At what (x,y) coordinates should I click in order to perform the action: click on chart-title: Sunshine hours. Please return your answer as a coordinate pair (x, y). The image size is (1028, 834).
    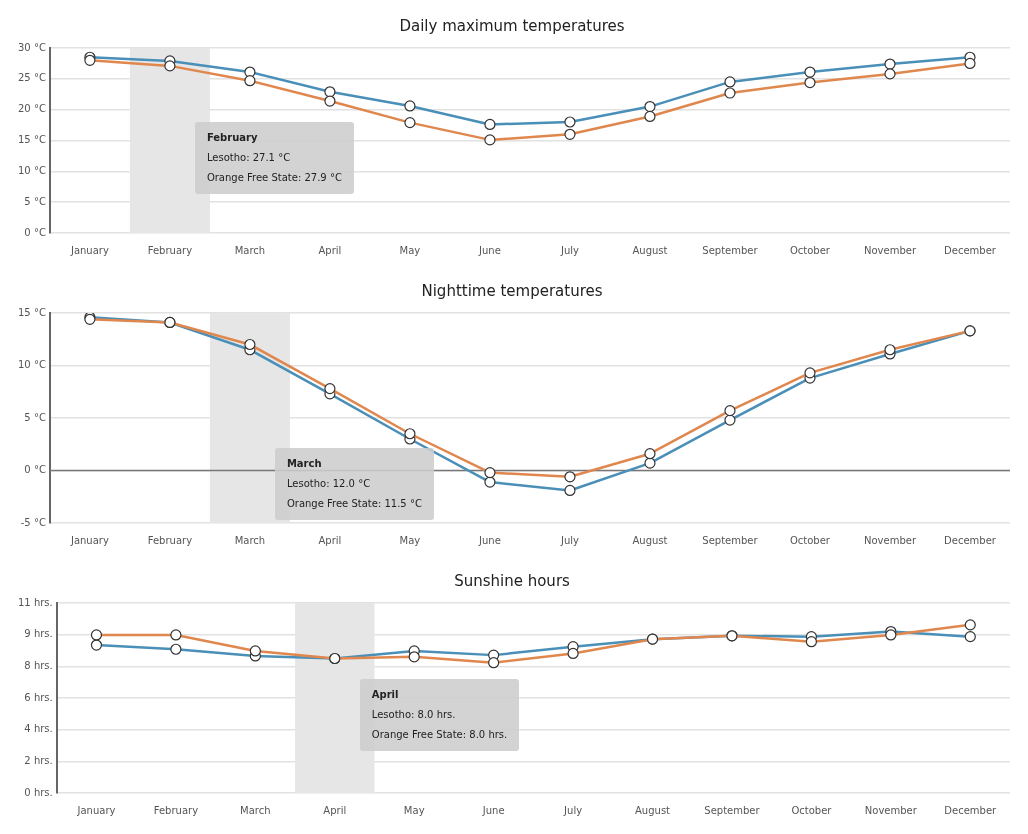
    Looking at the image, I should click on (512, 580).